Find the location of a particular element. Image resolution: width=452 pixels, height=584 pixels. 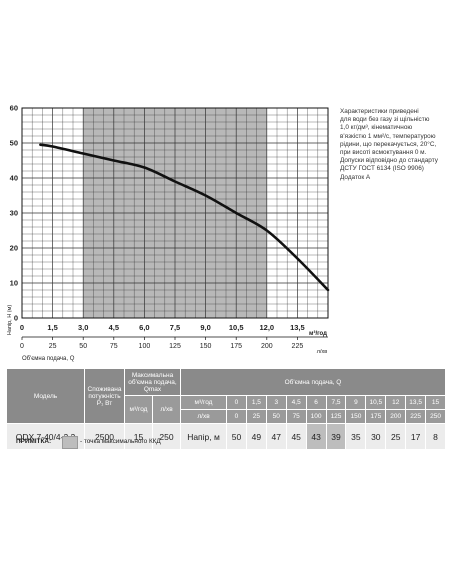

flow-value-cell: 3 50 is located at coordinates (276, 409).